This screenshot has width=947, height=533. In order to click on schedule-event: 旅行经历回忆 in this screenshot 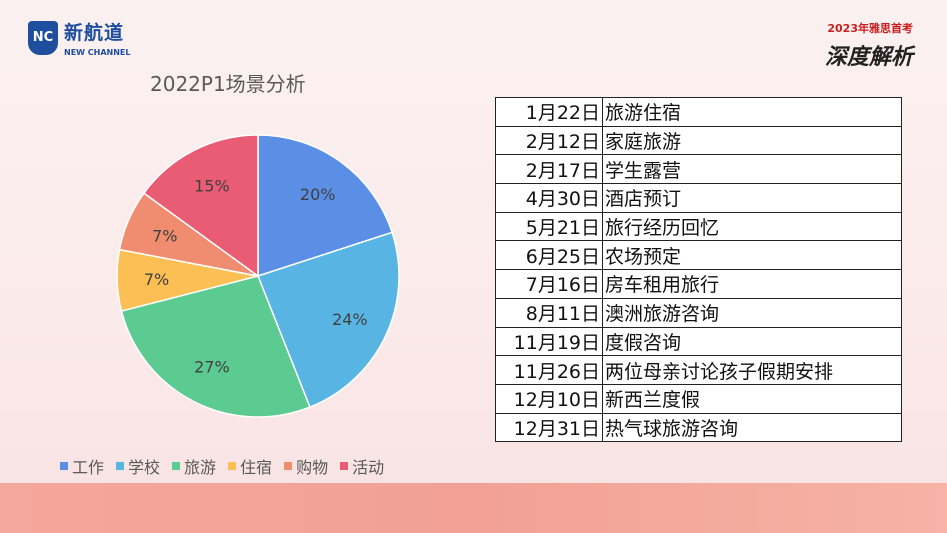, I will do `click(752, 226)`.